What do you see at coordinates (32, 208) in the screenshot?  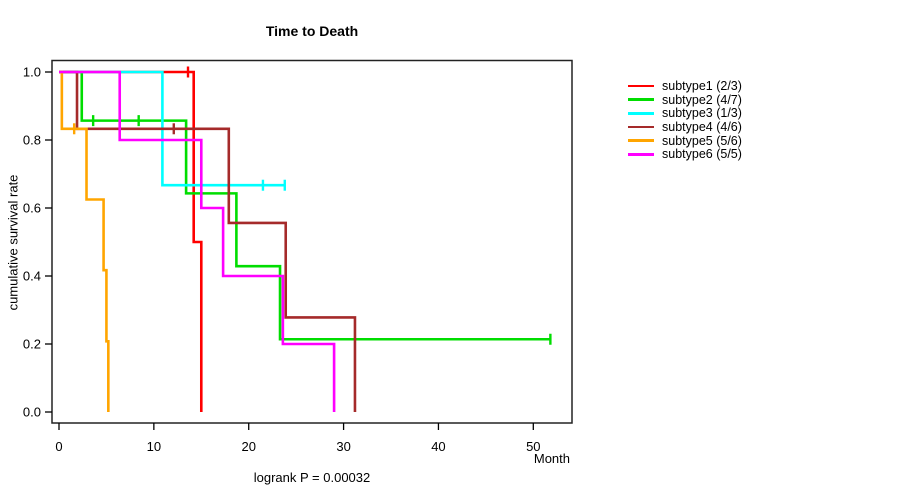 I see `y-tick-label: 0.6` at bounding box center [32, 208].